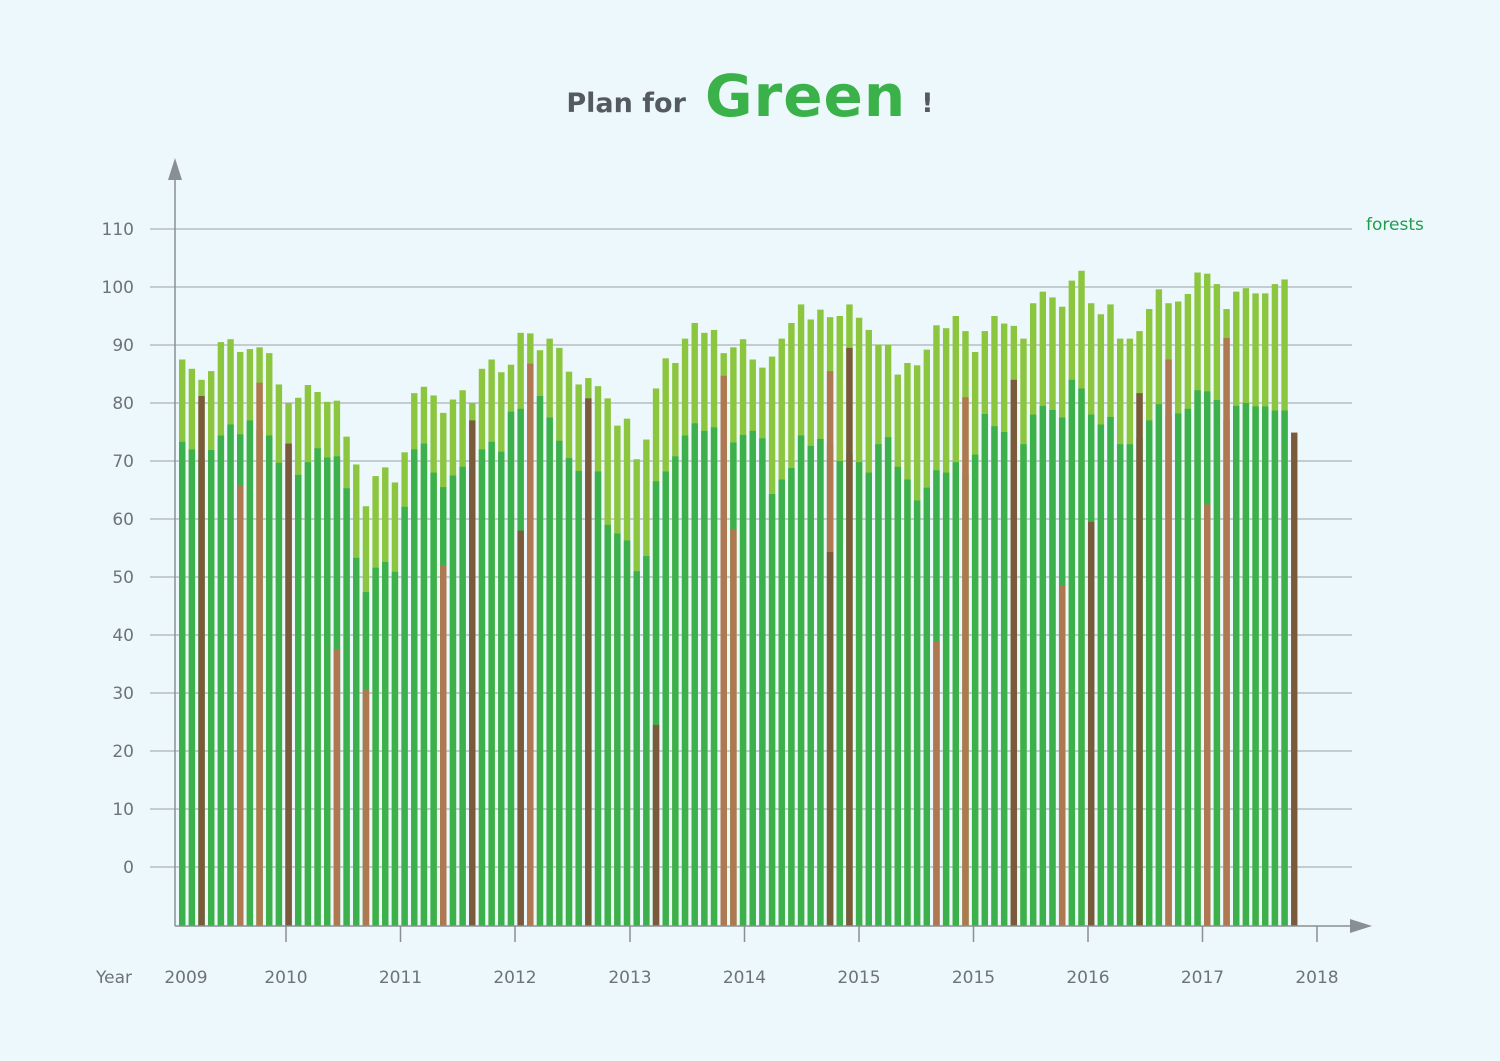 The width and height of the screenshot is (1500, 1061). What do you see at coordinates (123, 462) in the screenshot?
I see `y-tick-label: 70` at bounding box center [123, 462].